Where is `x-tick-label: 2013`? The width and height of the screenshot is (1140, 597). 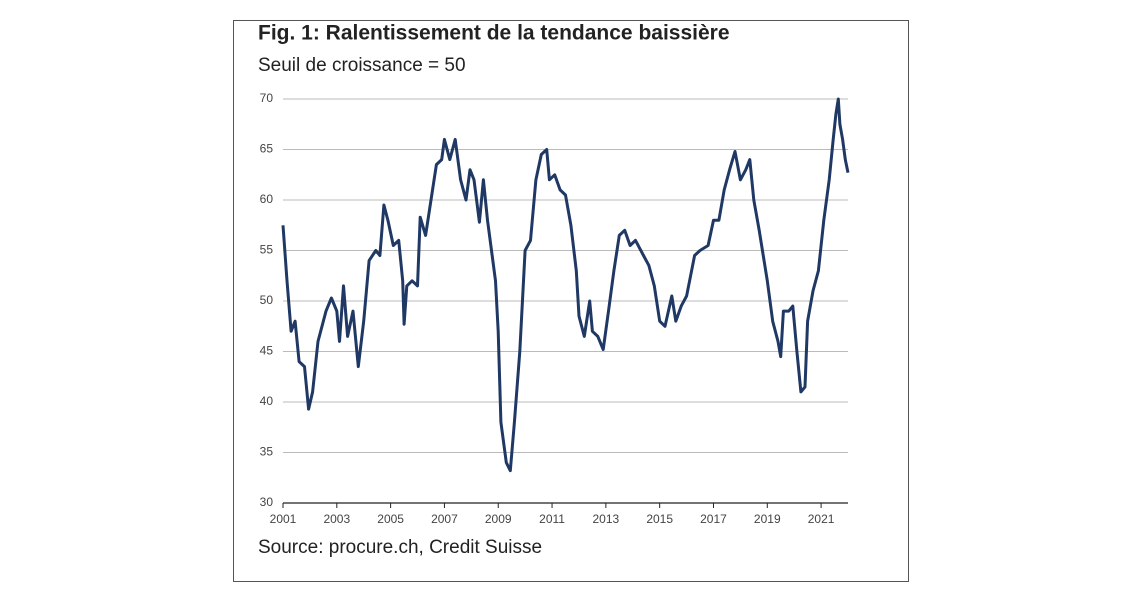
x-tick-label: 2013 is located at coordinates (606, 519).